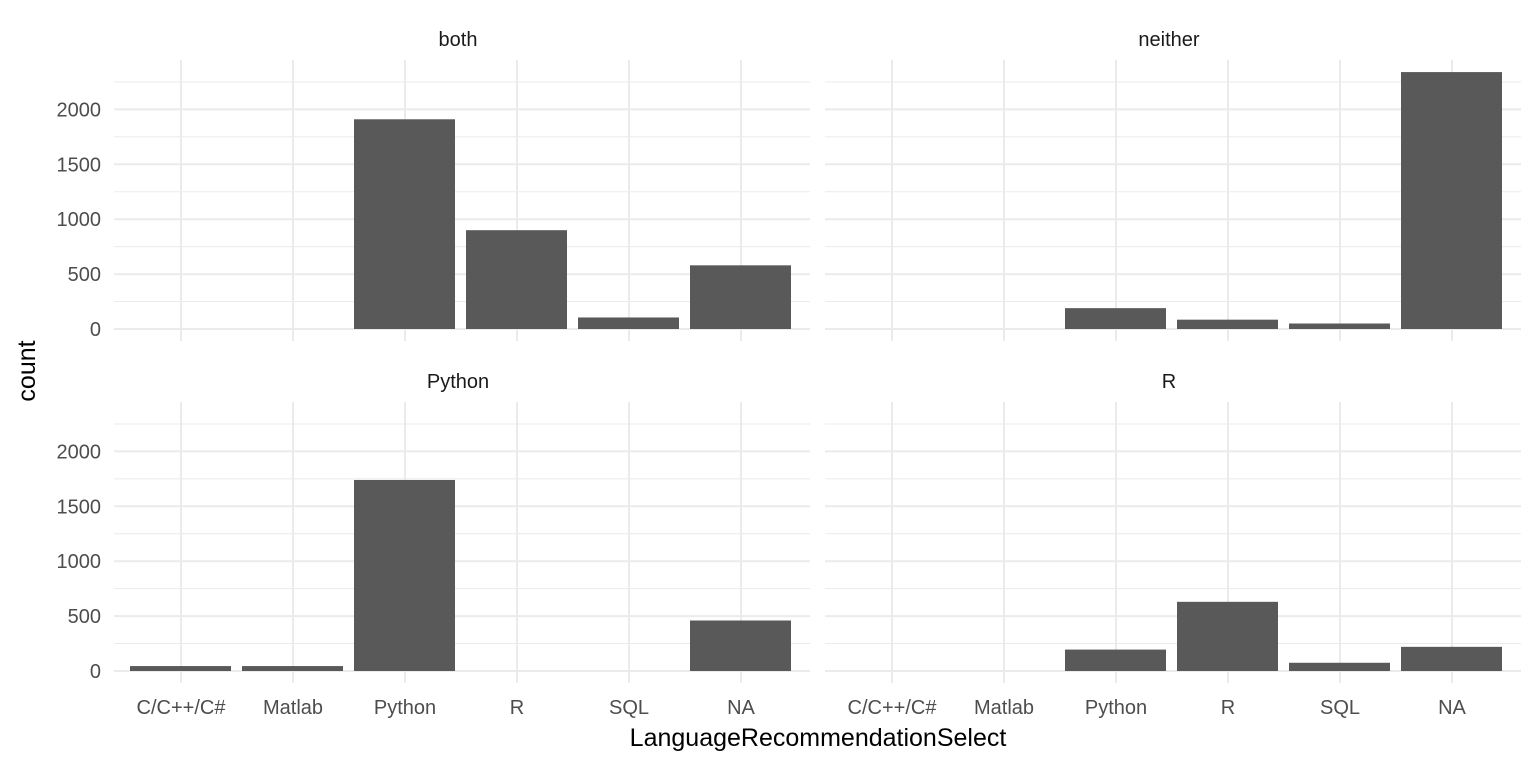  Describe the element at coordinates (27, 370) in the screenshot. I see `y-axis-title: count` at that location.